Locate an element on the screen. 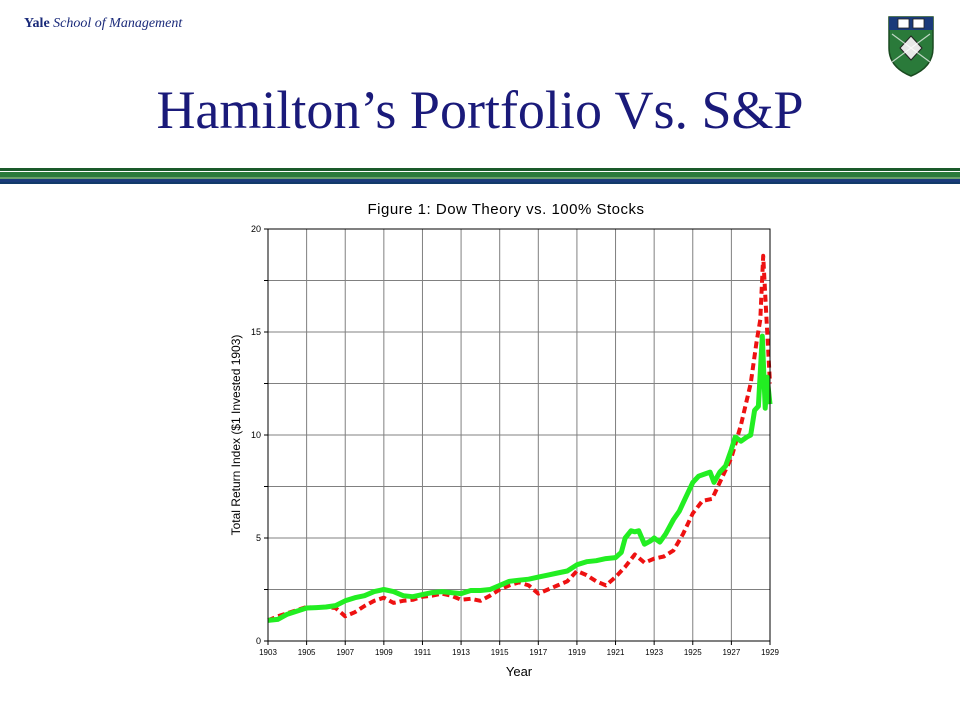 Image resolution: width=960 pixels, height=720 pixels. x-tick-label: 1927 is located at coordinates (731, 652).